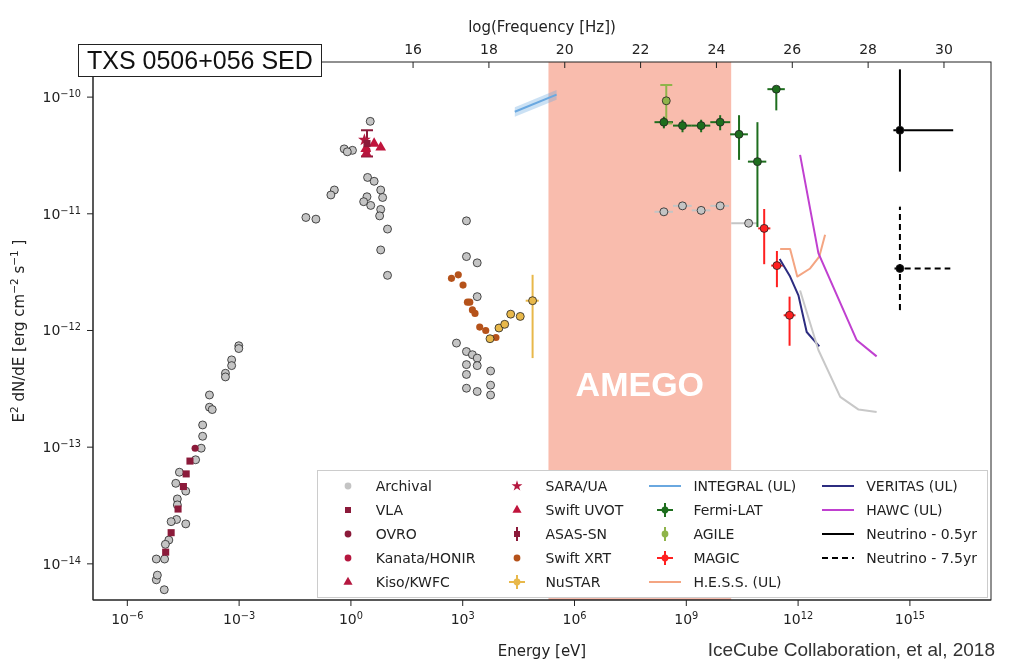 The width and height of the screenshot is (1009, 663). Describe the element at coordinates (576, 534) in the screenshot. I see `legend-label: ASAS-SN` at that location.